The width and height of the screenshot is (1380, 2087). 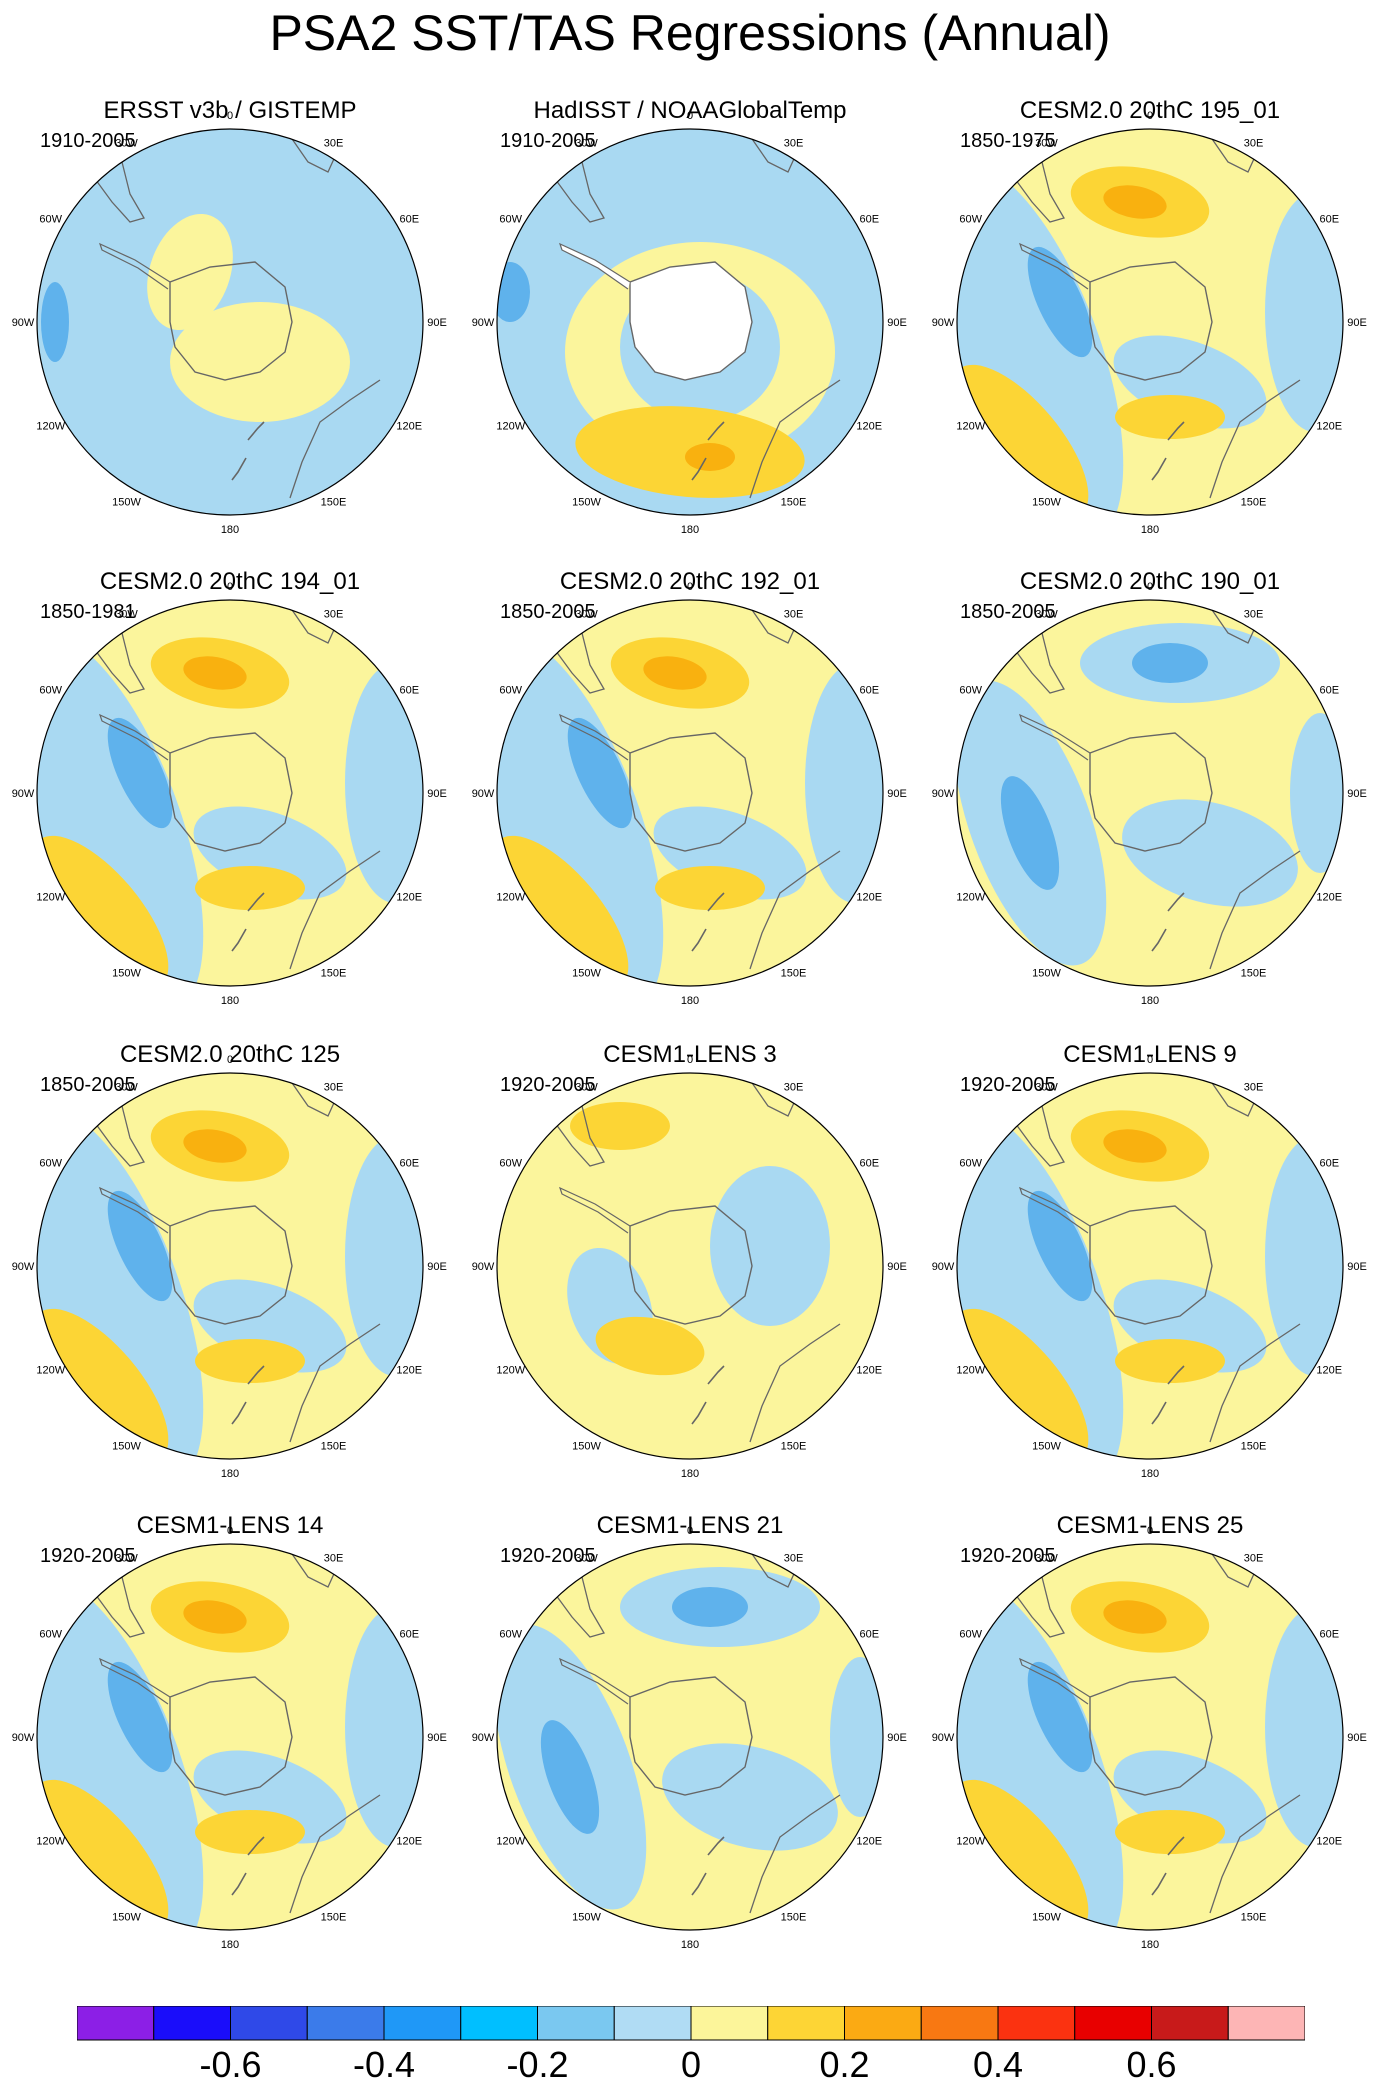 I want to click on main-title: PSA2 SST/TAS Regressions (Annual), so click(x=690, y=33).